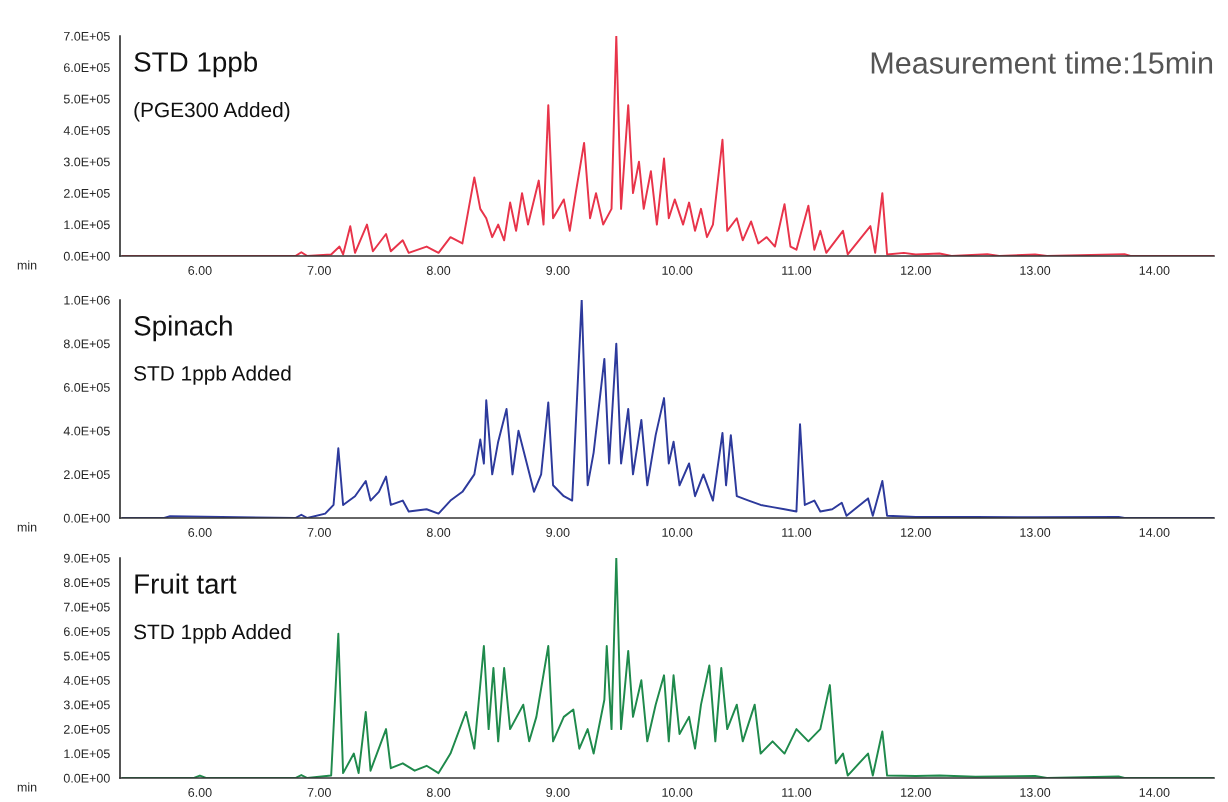 The image size is (1228, 802). What do you see at coordinates (183, 328) in the screenshot?
I see `annotation: Spinach` at bounding box center [183, 328].